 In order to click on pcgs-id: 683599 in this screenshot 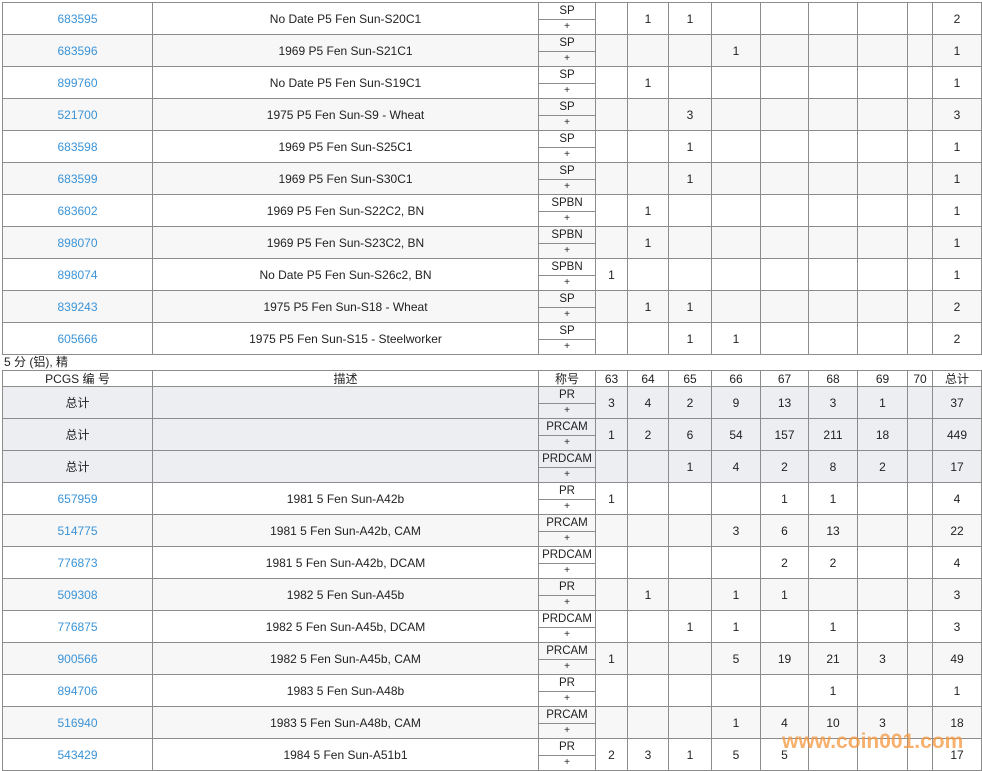, I will do `click(77, 178)`.